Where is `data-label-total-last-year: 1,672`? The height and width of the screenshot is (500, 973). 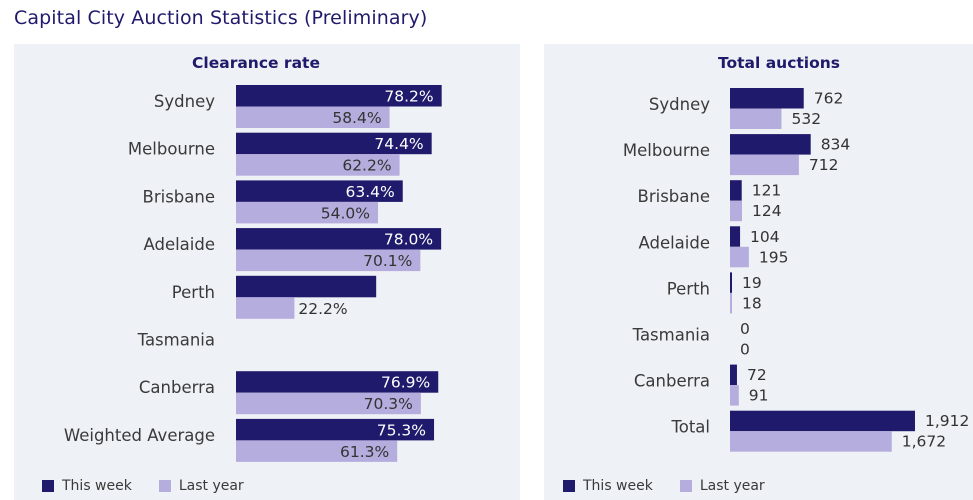
data-label-total-last-year: 1,672 is located at coordinates (924, 442).